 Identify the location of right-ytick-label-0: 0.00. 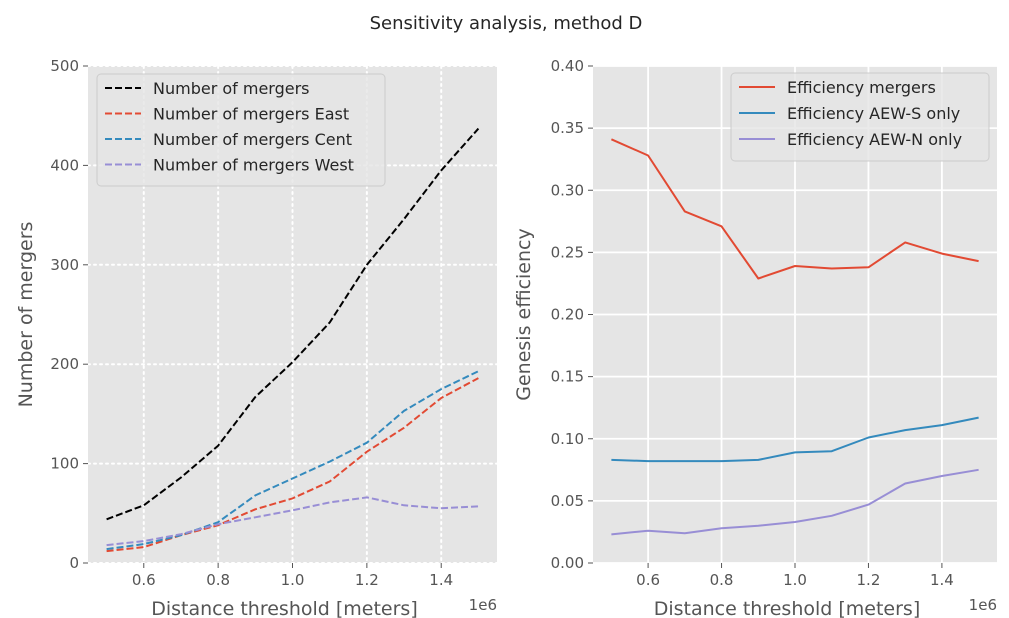
(567, 563).